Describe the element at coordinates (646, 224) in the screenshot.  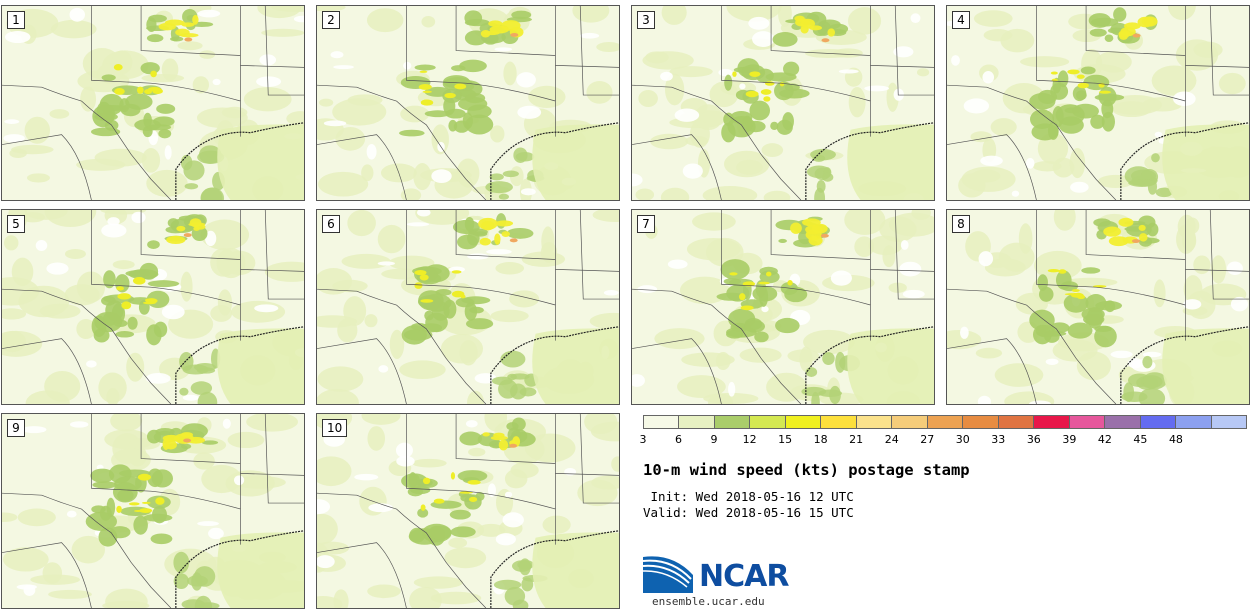
I see `member-label: 7` at that location.